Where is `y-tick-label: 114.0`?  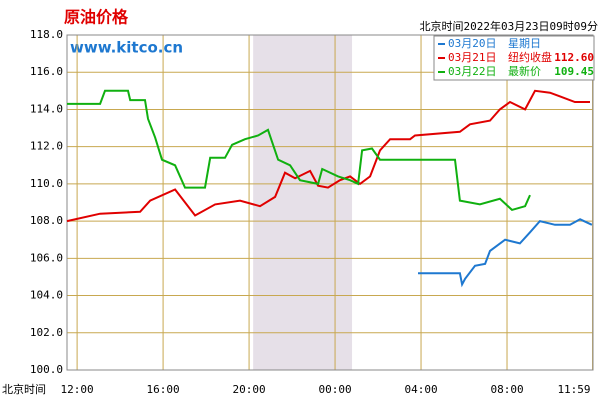
y-tick-label: 114.0 is located at coordinates (46, 108).